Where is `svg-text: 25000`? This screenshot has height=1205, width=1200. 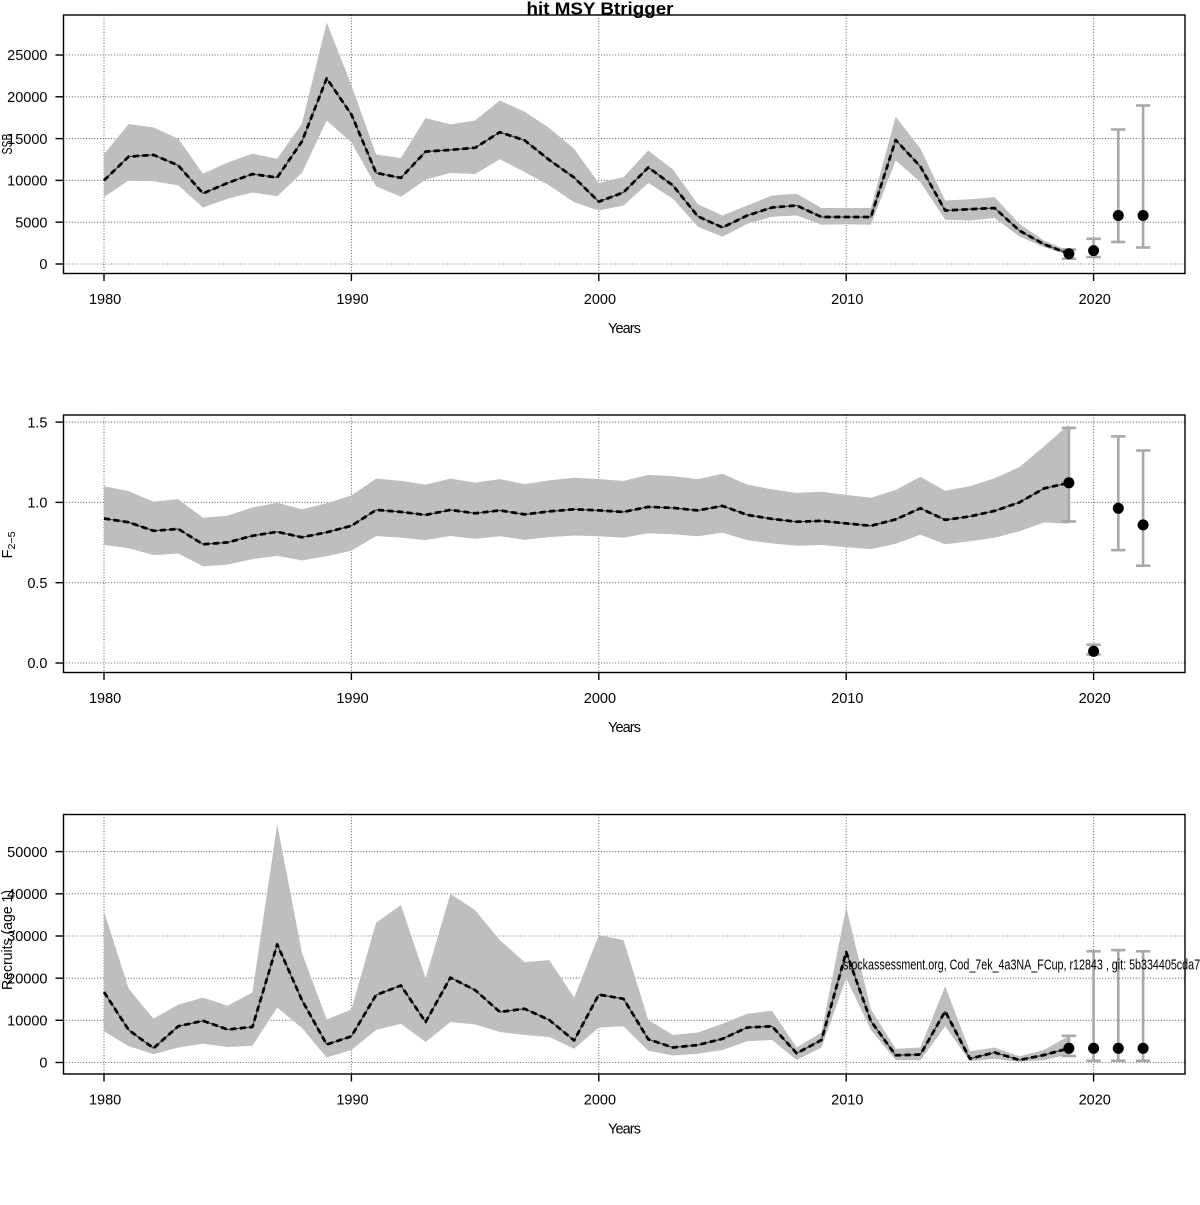
svg-text: 25000 is located at coordinates (27, 56).